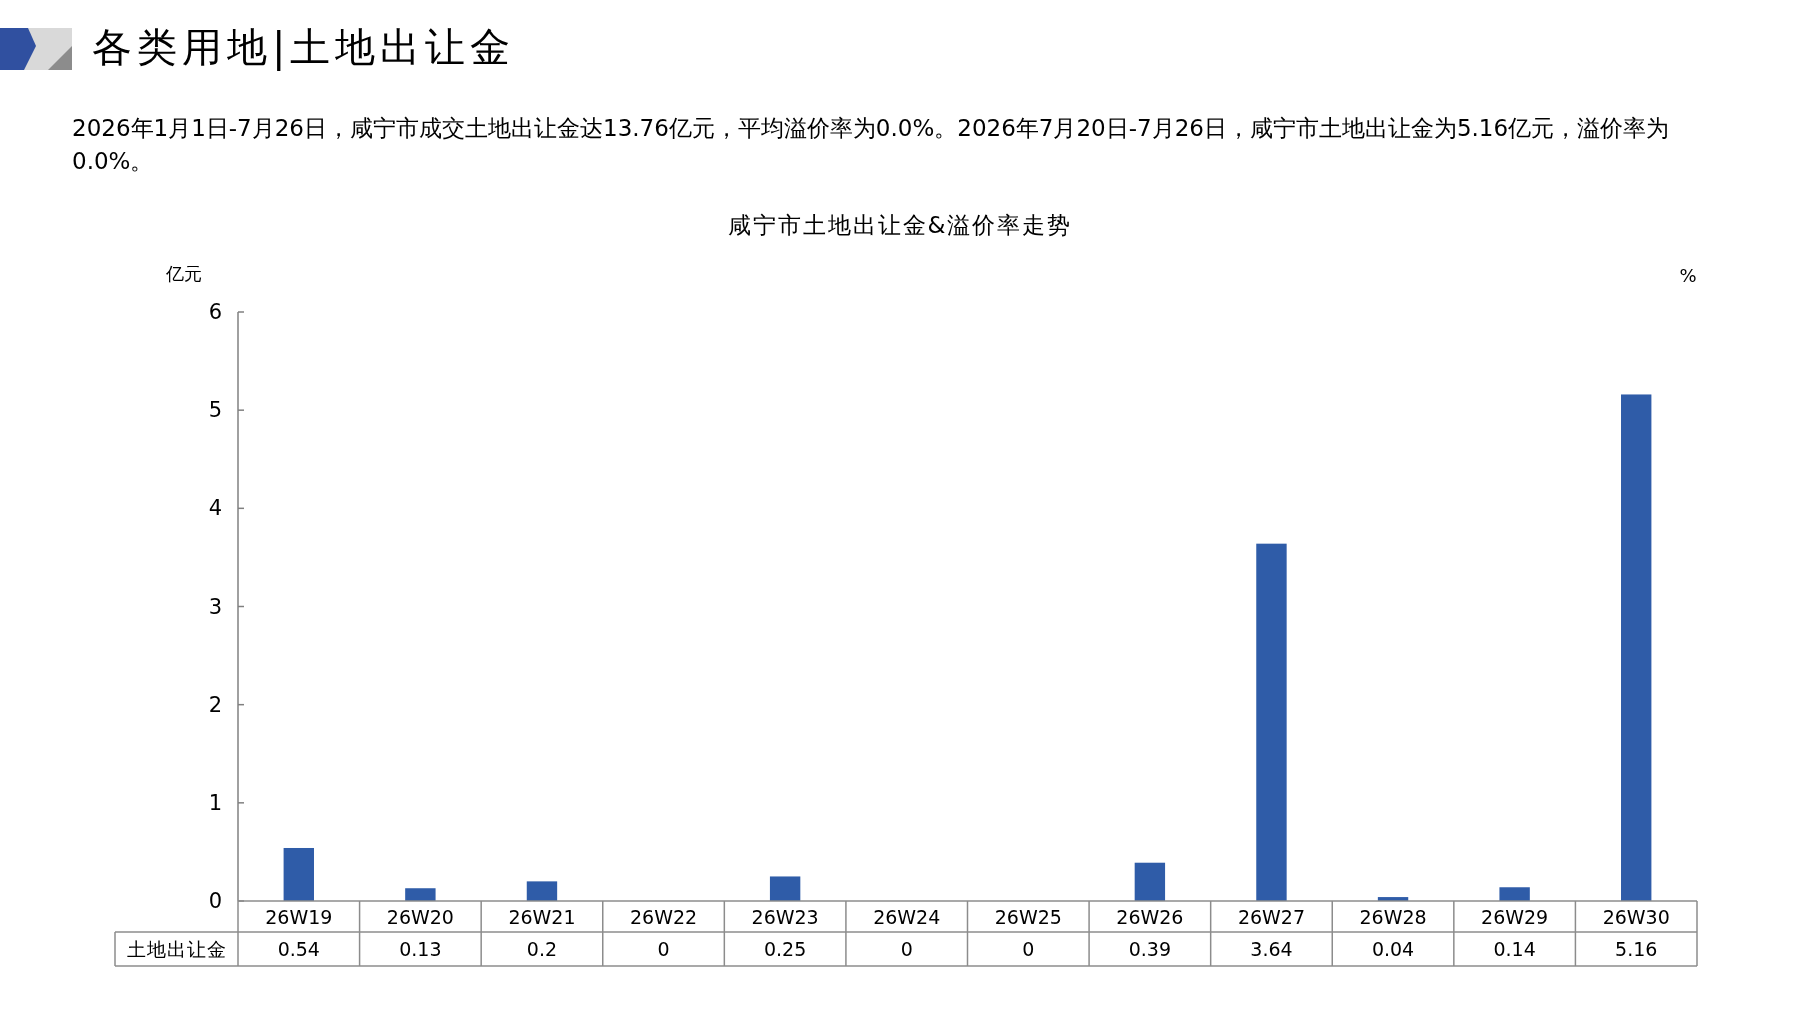 The width and height of the screenshot is (1797, 1010). What do you see at coordinates (1150, 949) in the screenshot?
I see `data-label: 0.39` at bounding box center [1150, 949].